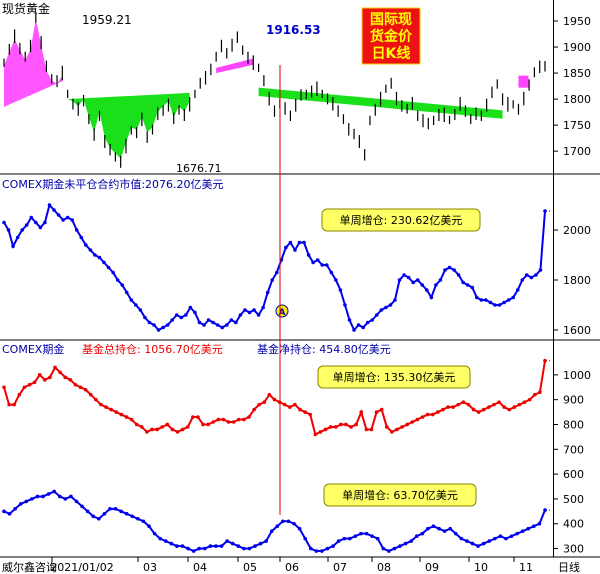 The height and width of the screenshot is (574, 600). I want to click on price-ytick-label: 1700, so click(577, 151).